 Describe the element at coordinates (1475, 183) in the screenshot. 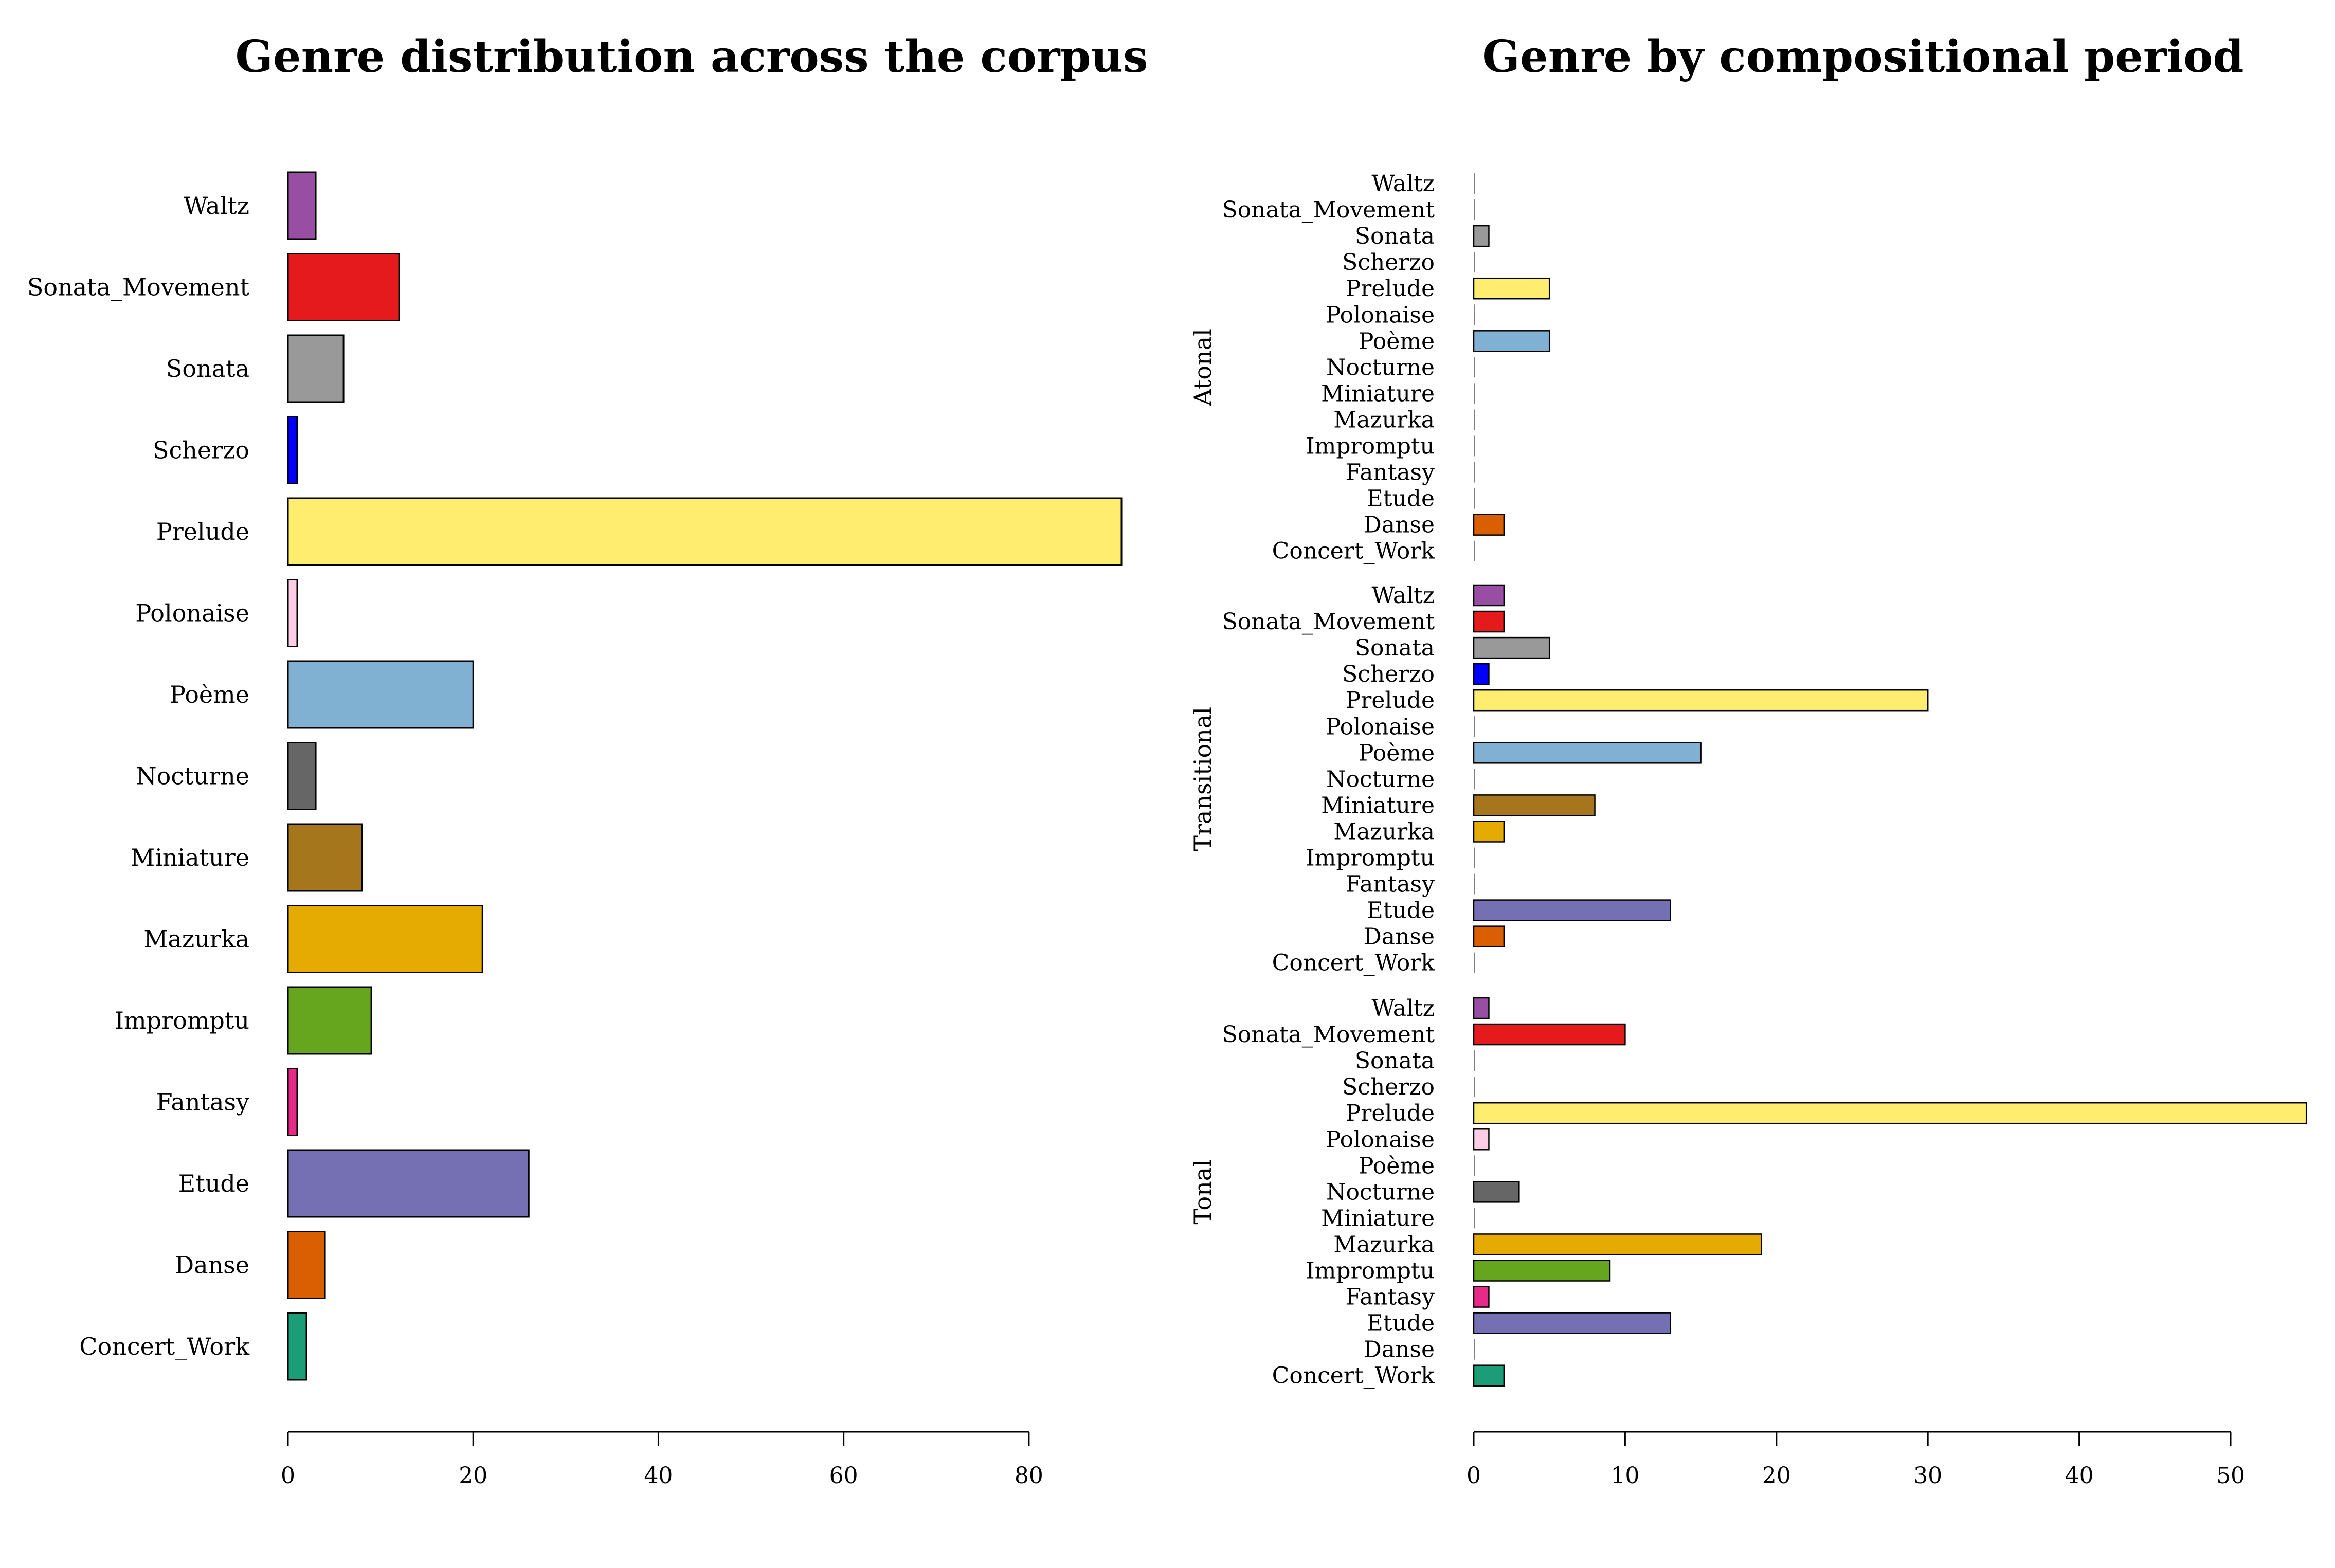

I see `bar-atonal-waltz` at that location.